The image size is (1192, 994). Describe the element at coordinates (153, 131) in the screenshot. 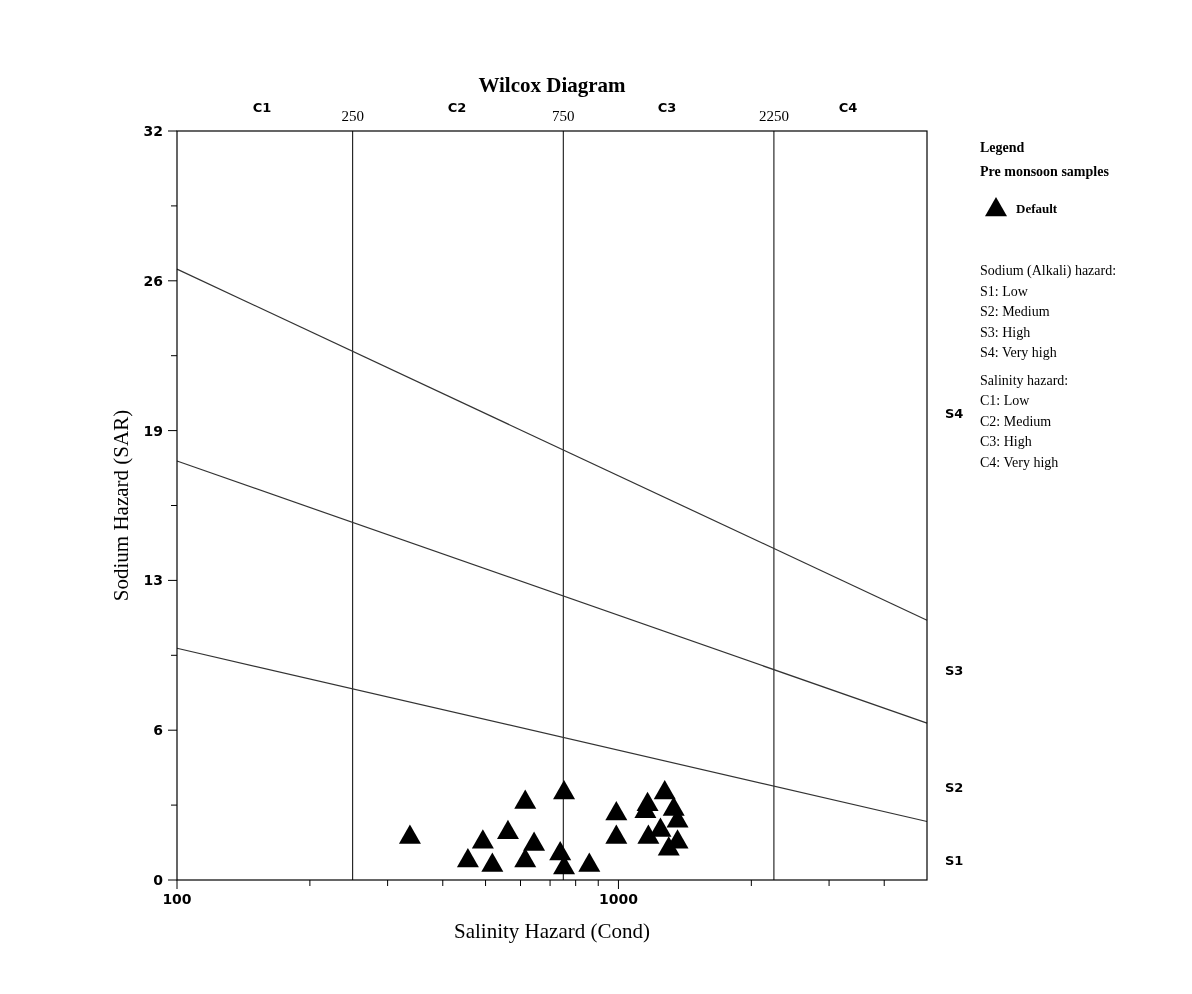

I see `y-tick-label: 32` at that location.